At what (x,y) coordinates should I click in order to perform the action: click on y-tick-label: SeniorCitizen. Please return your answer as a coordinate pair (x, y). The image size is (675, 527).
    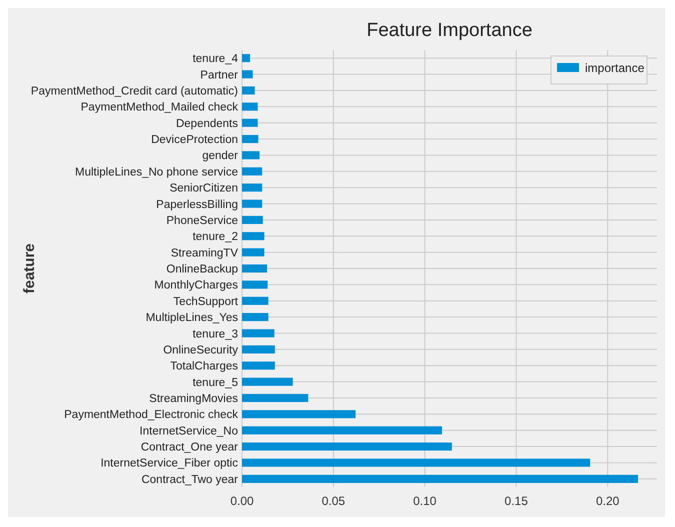
    Looking at the image, I should click on (204, 188).